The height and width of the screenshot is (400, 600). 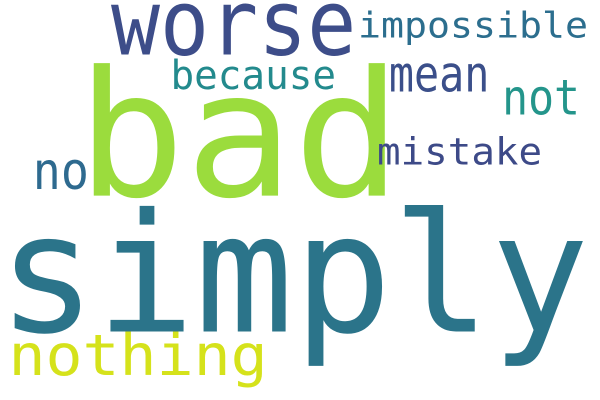 What do you see at coordinates (234, 38) in the screenshot?
I see `word-worse: worse` at bounding box center [234, 38].